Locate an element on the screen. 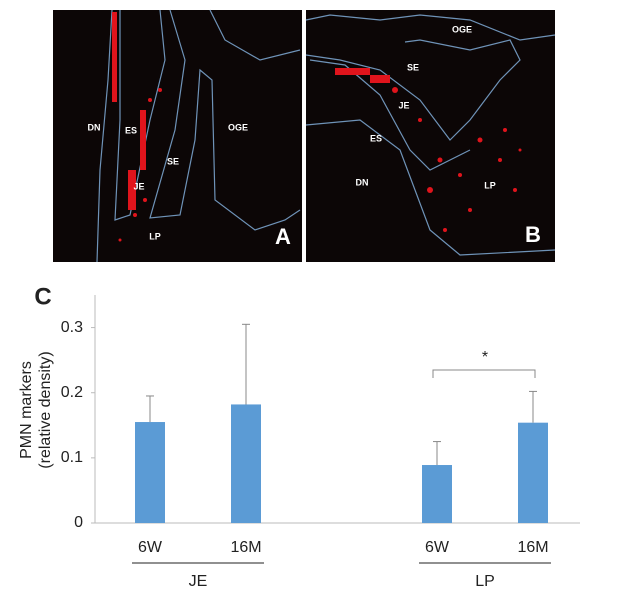 This screenshot has width=621, height=598. significance-label: * is located at coordinates (485, 357).